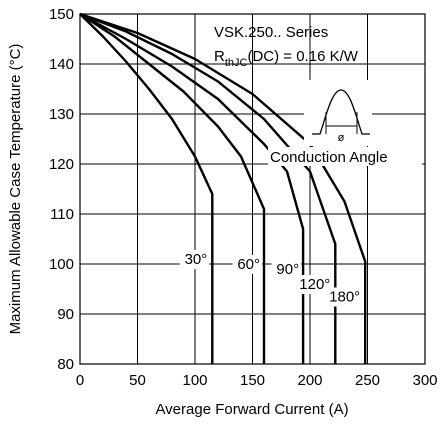 This screenshot has width=441, height=430. I want to click on phi-symbol: ø, so click(341, 138).